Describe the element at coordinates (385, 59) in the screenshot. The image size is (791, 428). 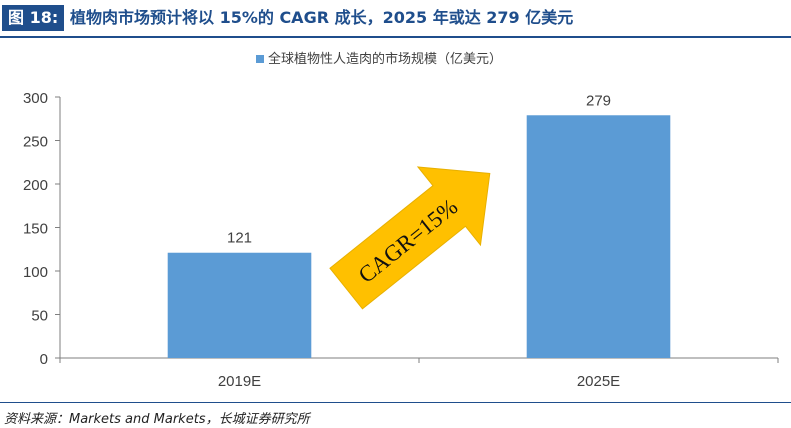
I see `legend-label: 全球植物性人造肉的市场规模（亿美元）` at that location.